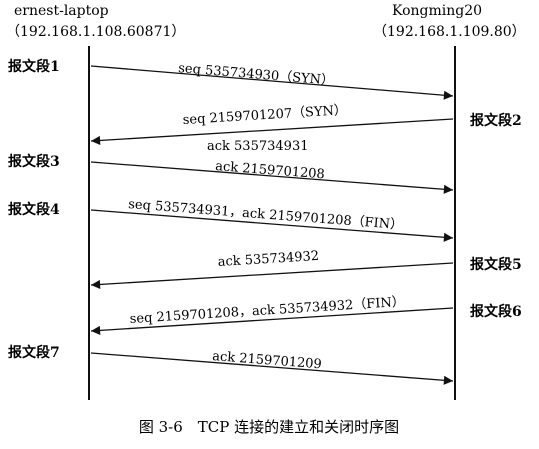  Describe the element at coordinates (268, 259) in the screenshot. I see `message-5-label: ack 535734932` at that location.